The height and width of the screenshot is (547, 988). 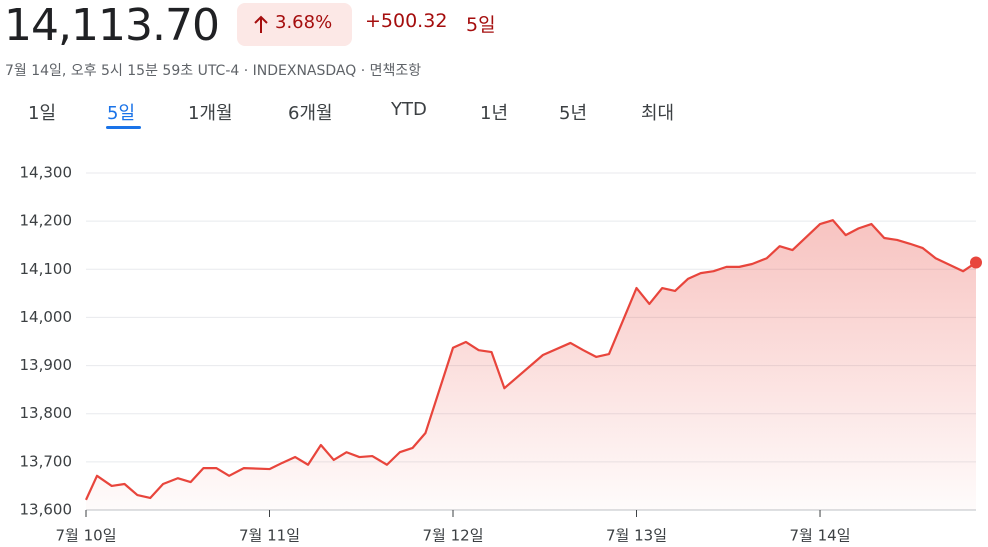 What do you see at coordinates (112, 25) in the screenshot?
I see `price: 14,113.70` at bounding box center [112, 25].